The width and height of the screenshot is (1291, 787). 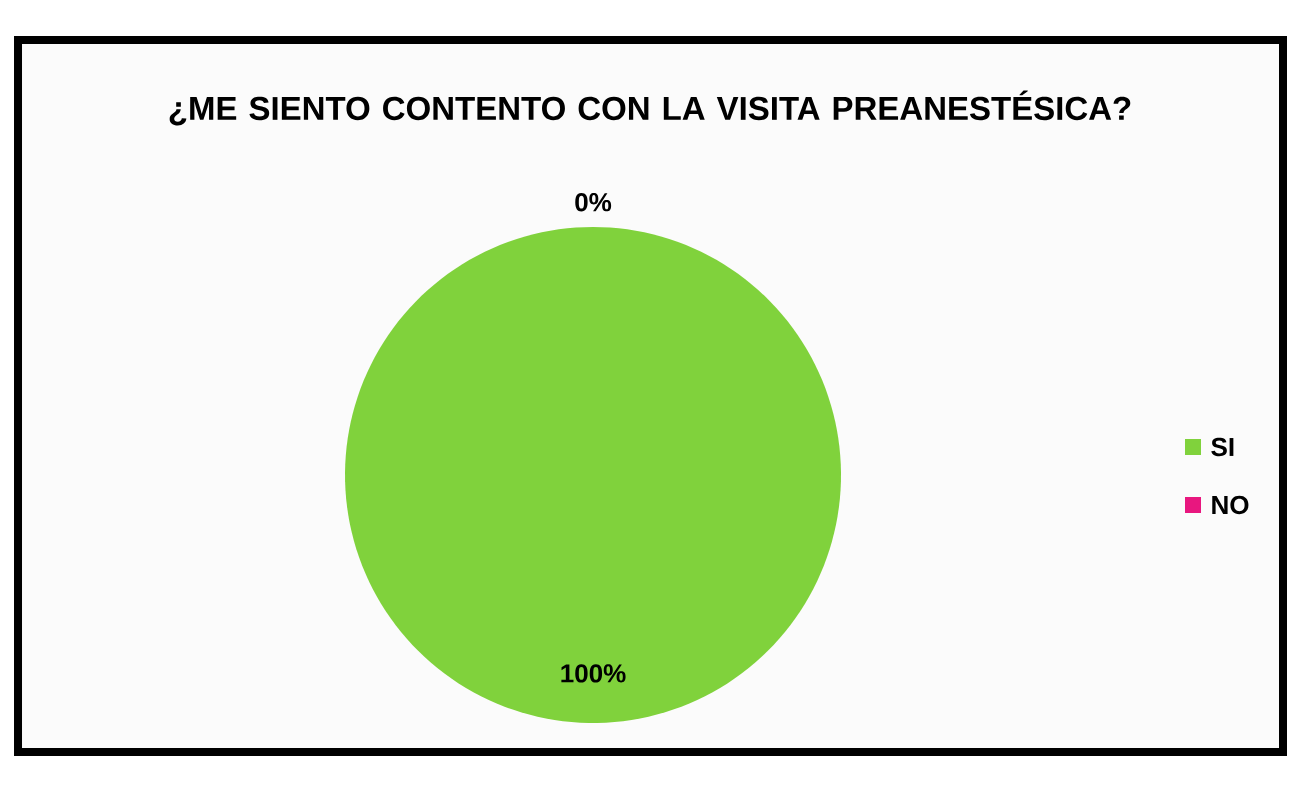 What do you see at coordinates (1222, 447) in the screenshot?
I see `legend-label: SI` at bounding box center [1222, 447].